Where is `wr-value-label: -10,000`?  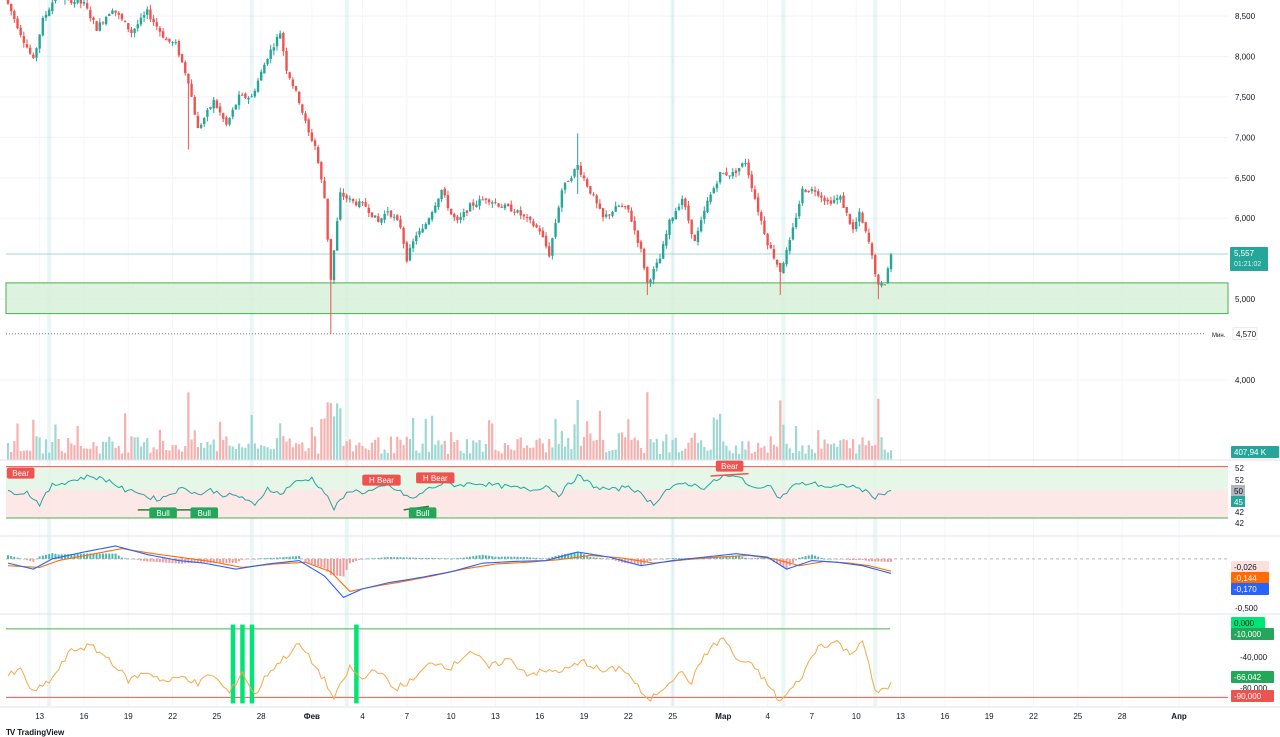 wr-value-label: -10,000 is located at coordinates (1248, 634).